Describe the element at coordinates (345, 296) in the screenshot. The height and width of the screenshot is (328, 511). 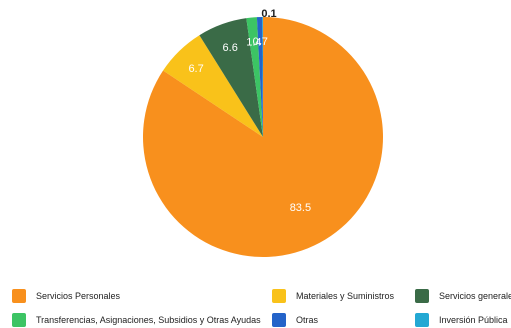
I see `legend-label: Materiales y Suministros` at that location.